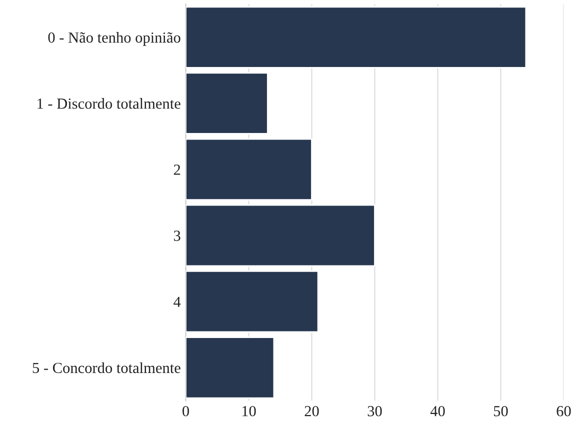 This screenshot has width=586, height=424. I want to click on x-tick-label: 60, so click(563, 411).